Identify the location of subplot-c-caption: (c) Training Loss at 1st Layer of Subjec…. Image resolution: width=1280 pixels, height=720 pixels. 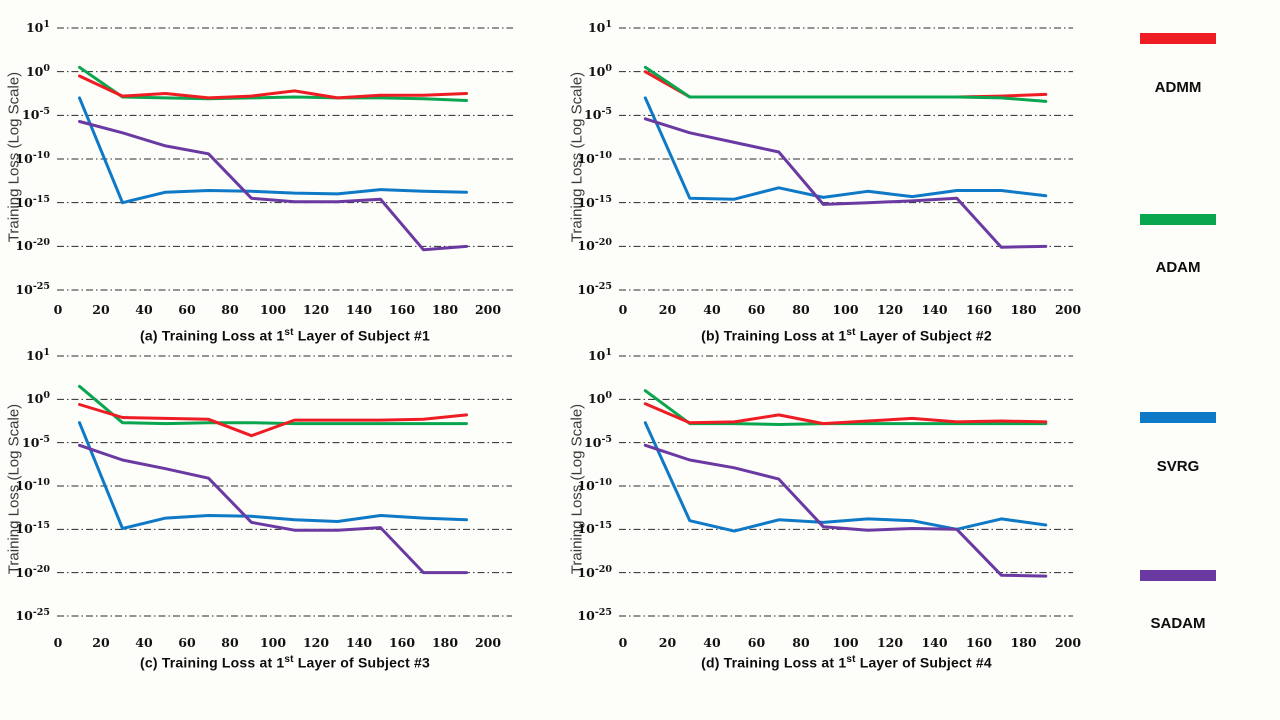
(284, 662).